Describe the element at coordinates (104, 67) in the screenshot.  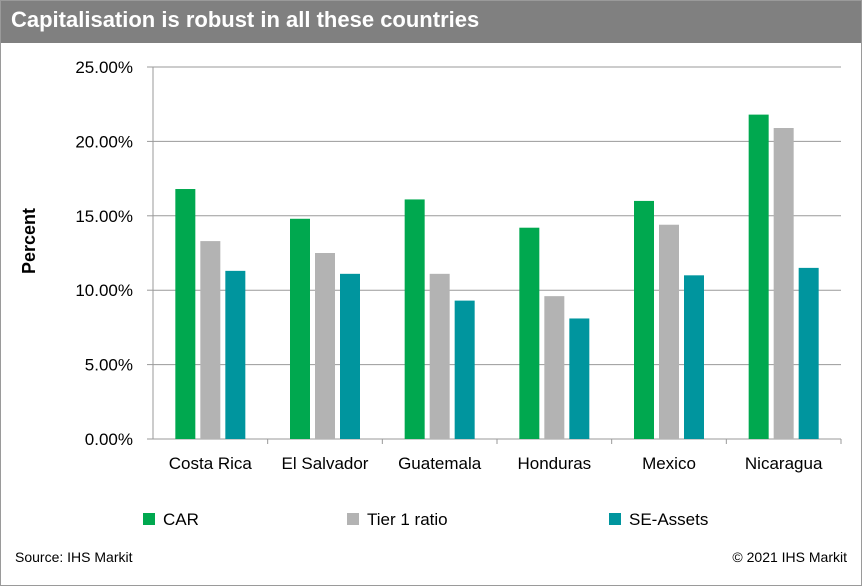
I see `y-tick-label: 25.00%` at that location.